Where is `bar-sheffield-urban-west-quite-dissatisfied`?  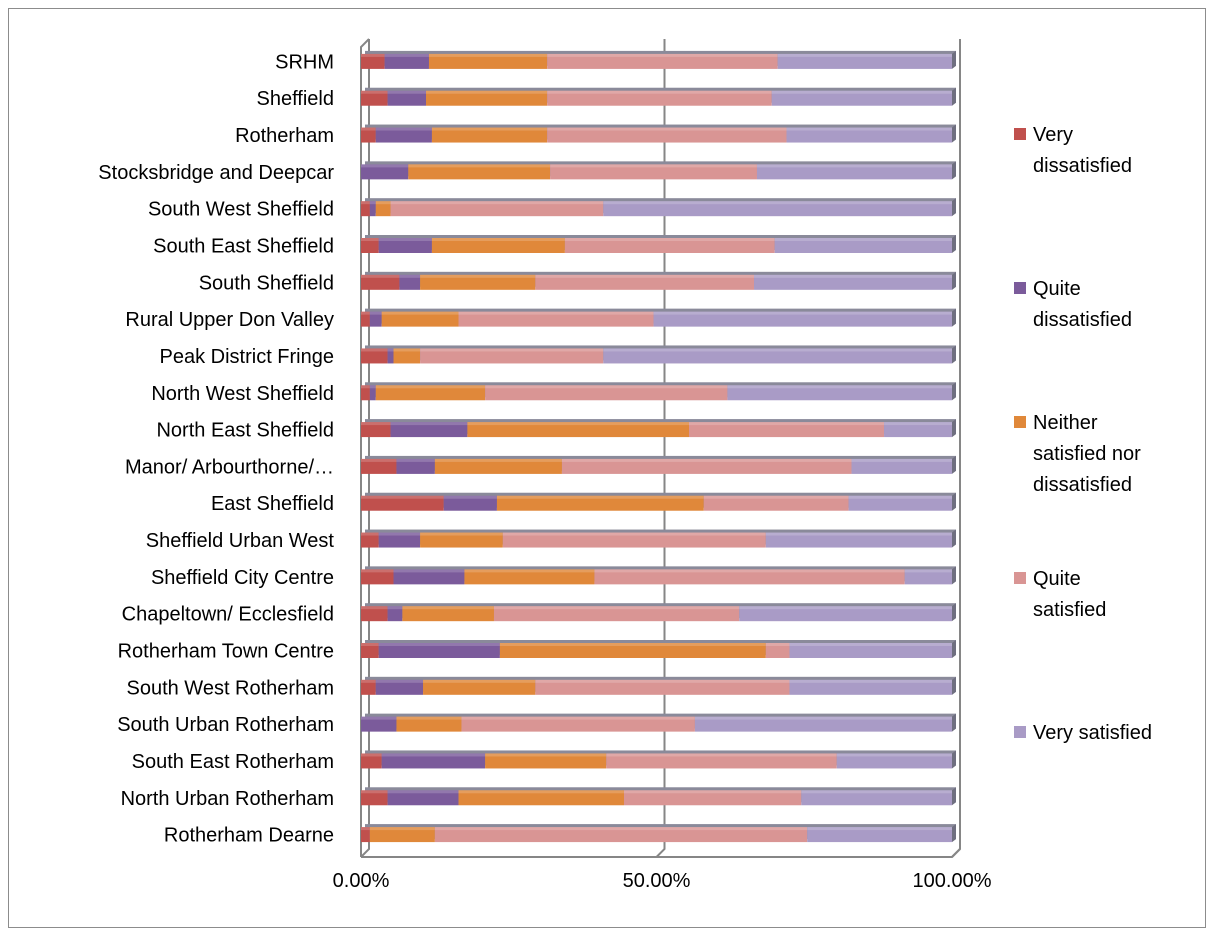
bar-sheffield-urban-west-quite-dissatisfied is located at coordinates (399, 540).